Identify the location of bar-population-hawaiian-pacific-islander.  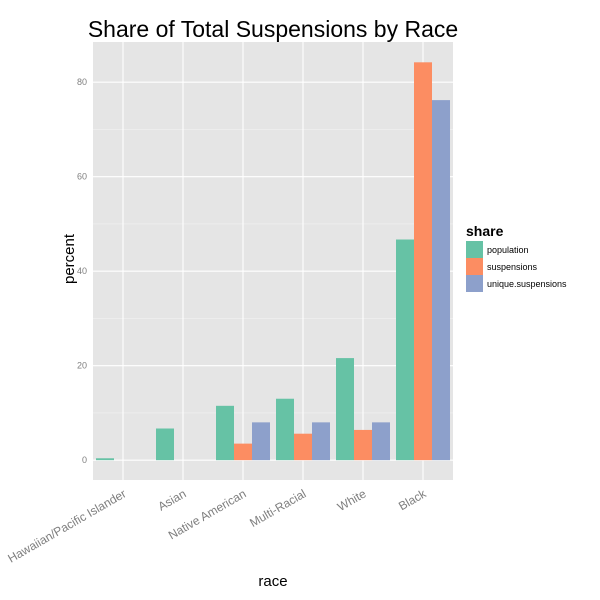
(105, 459).